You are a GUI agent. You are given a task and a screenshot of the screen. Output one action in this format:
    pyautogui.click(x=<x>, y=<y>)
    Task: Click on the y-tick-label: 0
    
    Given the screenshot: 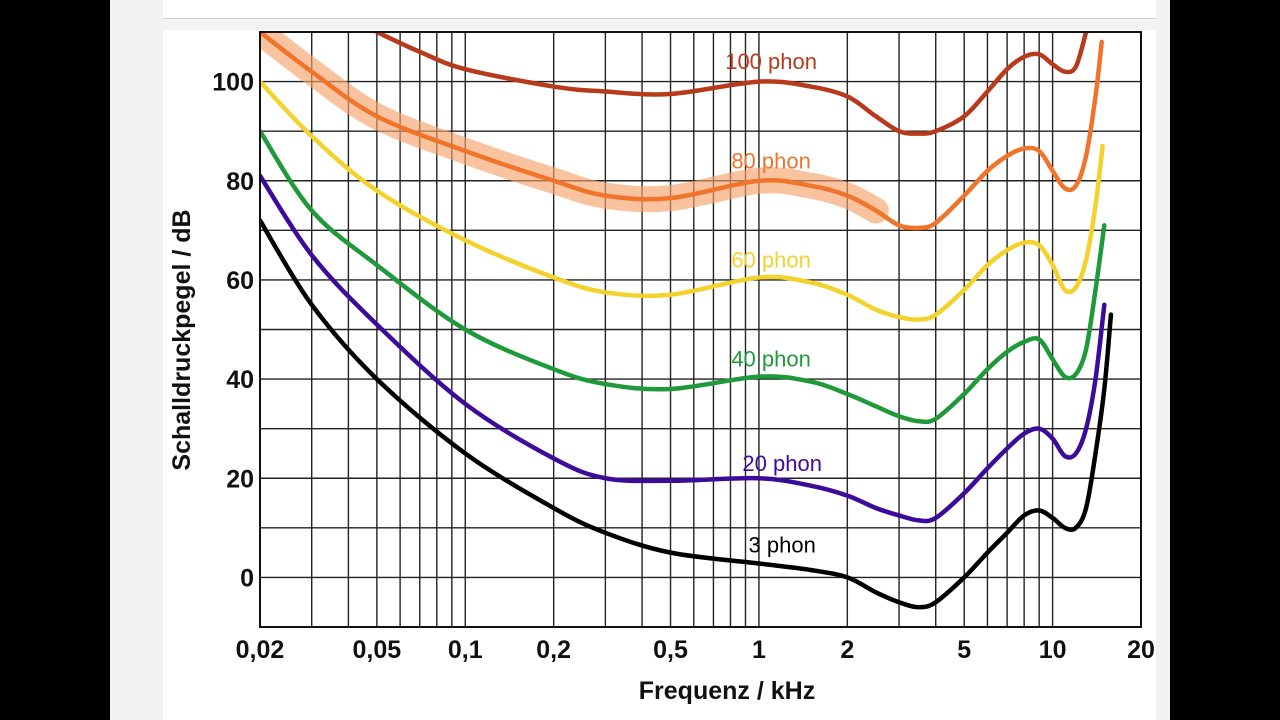 What is the action you would take?
    pyautogui.click(x=247, y=578)
    